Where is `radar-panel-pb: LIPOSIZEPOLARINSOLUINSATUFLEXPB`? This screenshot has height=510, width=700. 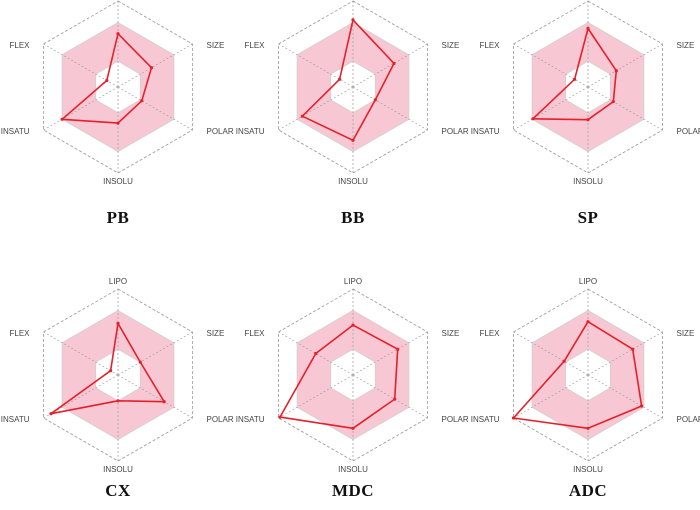
radar-panel-pb: LIPOSIZEPOLARINSOLUINSATUFLEXPB is located at coordinates (117, 113).